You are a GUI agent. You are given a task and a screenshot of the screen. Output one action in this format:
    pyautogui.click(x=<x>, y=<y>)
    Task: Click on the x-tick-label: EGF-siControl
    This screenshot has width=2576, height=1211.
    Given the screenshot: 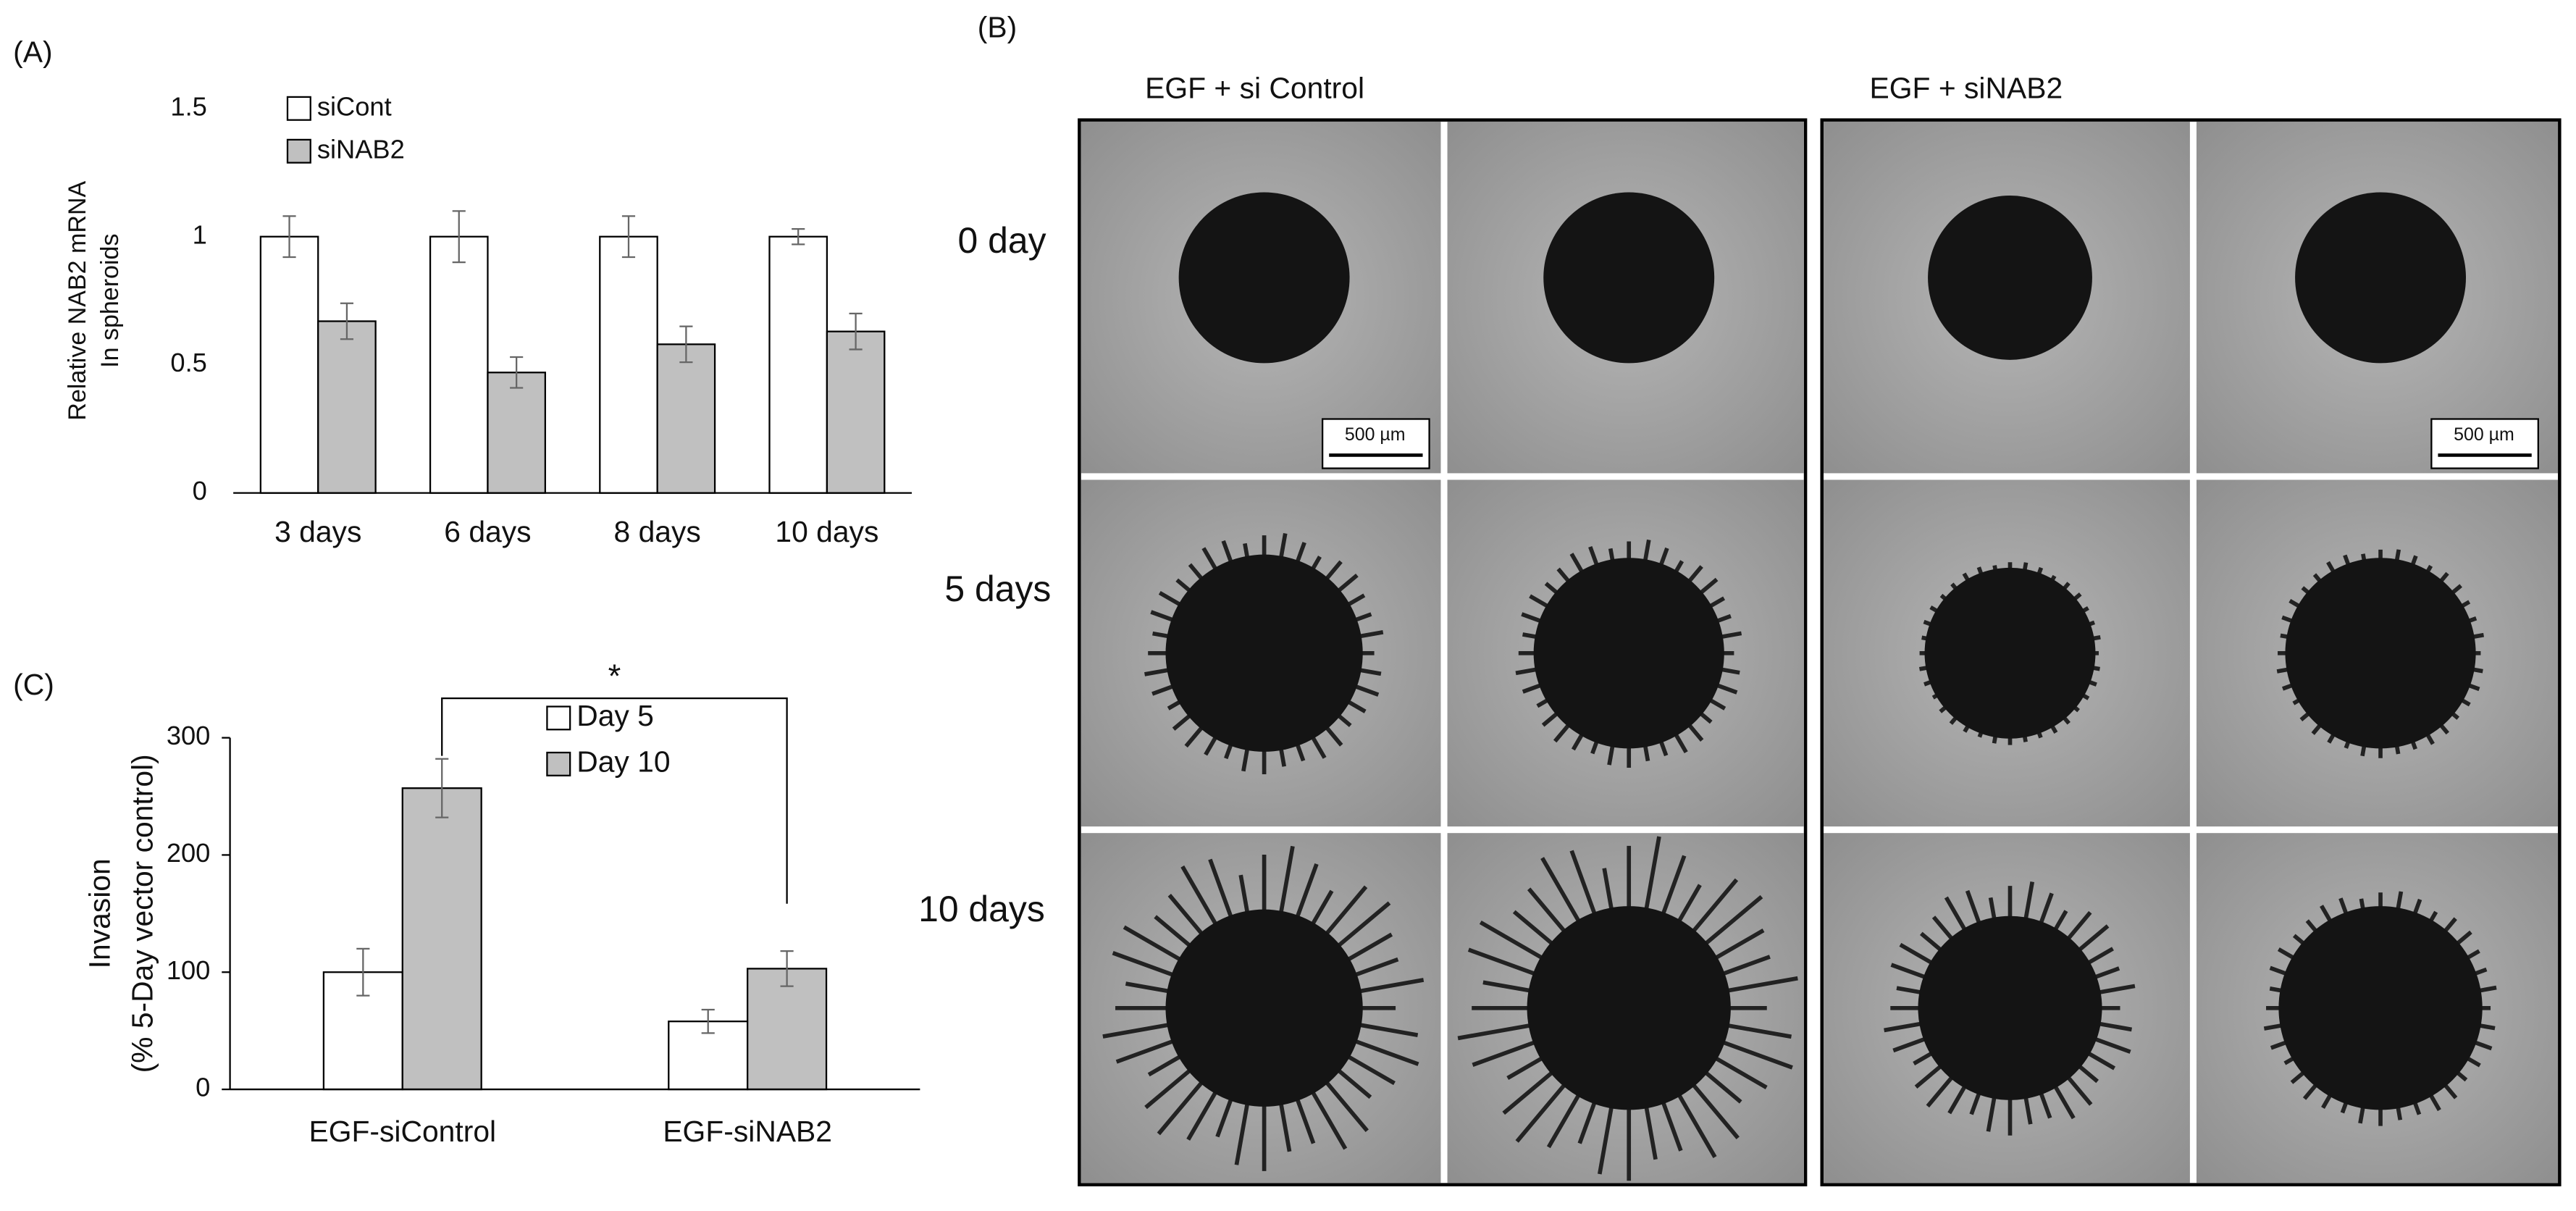 What is the action you would take?
    pyautogui.click(x=402, y=1131)
    